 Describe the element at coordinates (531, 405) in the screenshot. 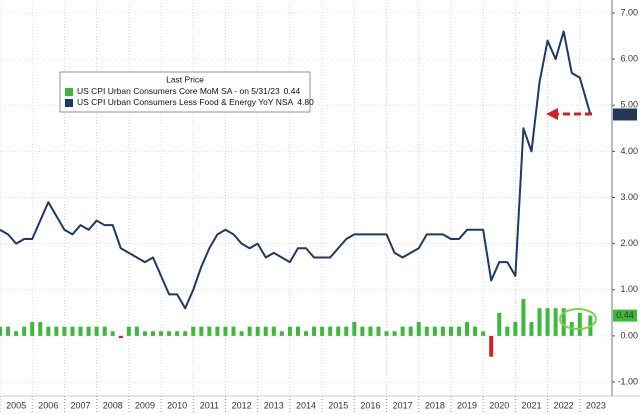

I see `x-tick-label: 2021` at that location.